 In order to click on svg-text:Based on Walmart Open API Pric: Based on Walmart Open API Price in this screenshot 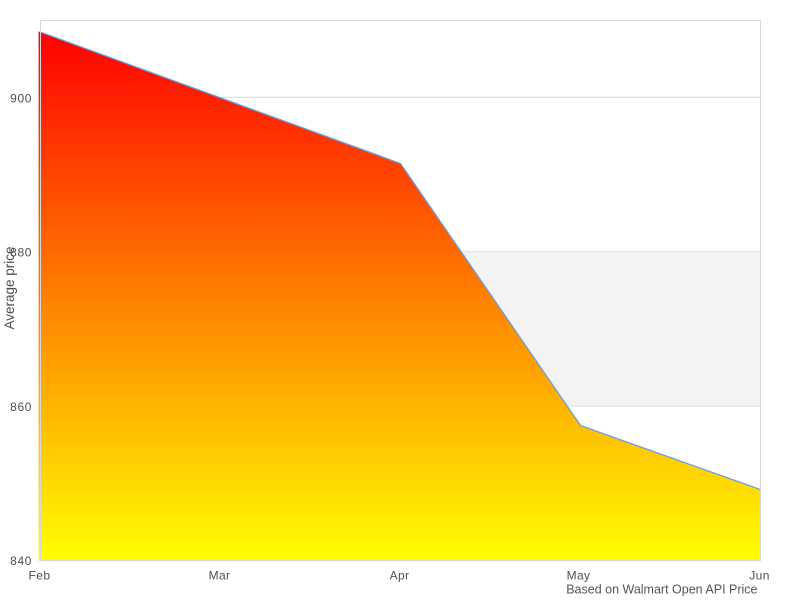, I will do `click(661, 590)`.